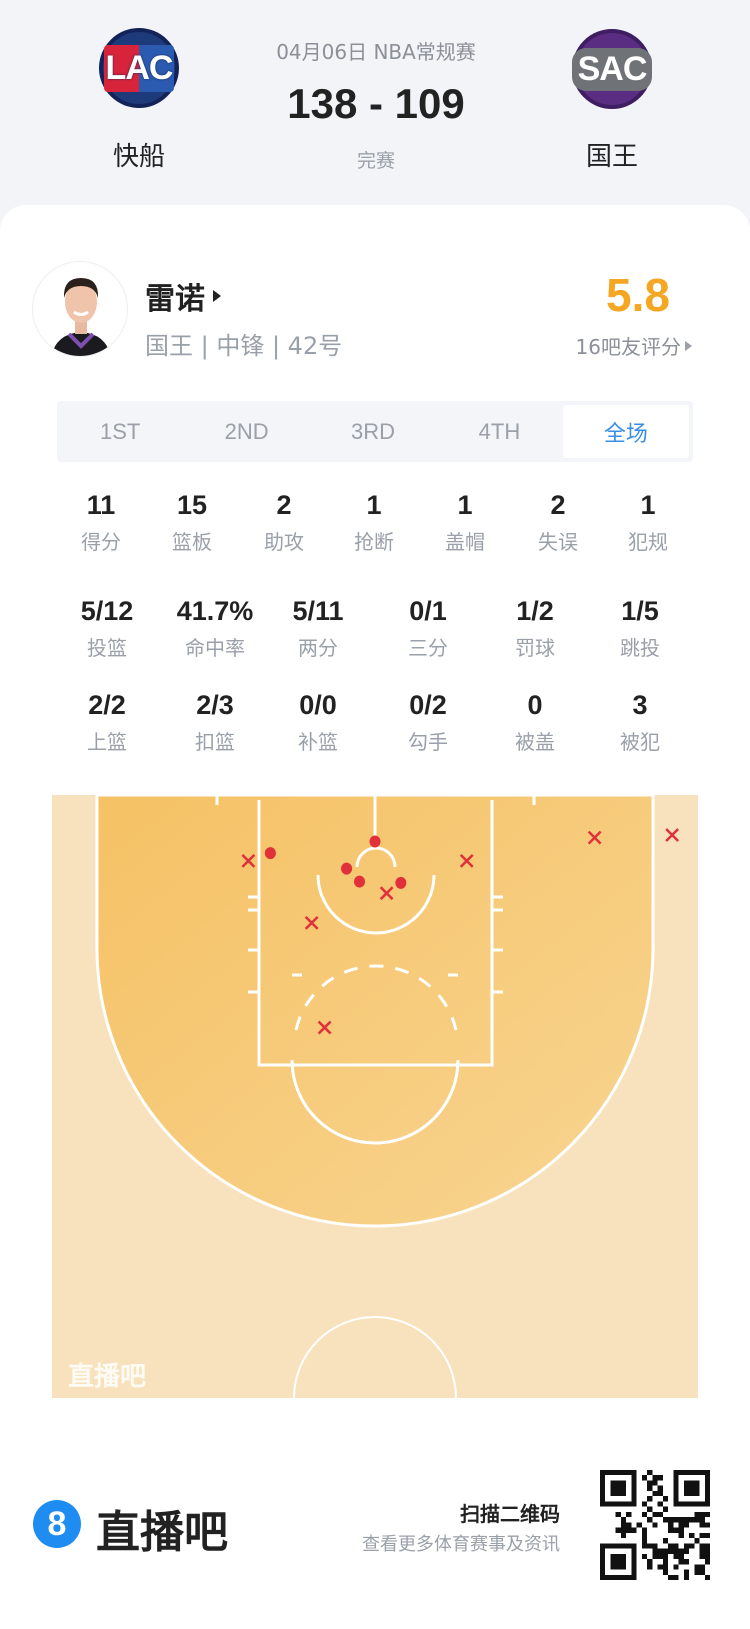 This screenshot has width=750, height=1629. What do you see at coordinates (465, 542) in the screenshot?
I see `stat-label: 盖帽` at bounding box center [465, 542].